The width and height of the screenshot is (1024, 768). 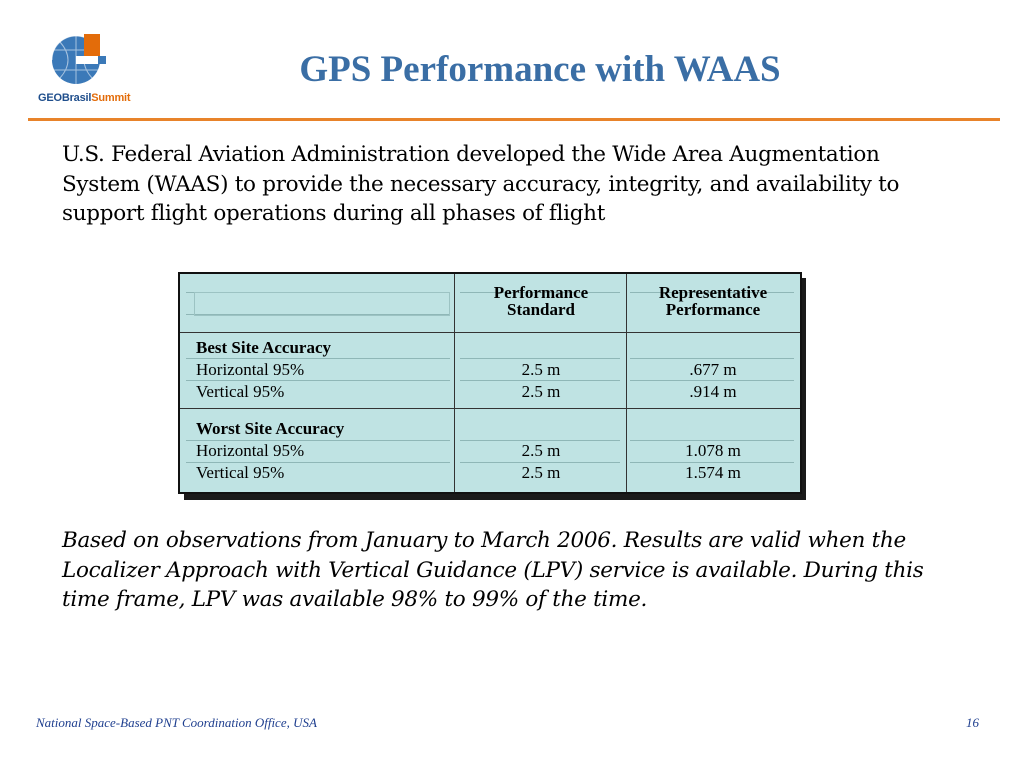 What do you see at coordinates (713, 301) in the screenshot?
I see `header-representative-performance: Representative Performance` at bounding box center [713, 301].